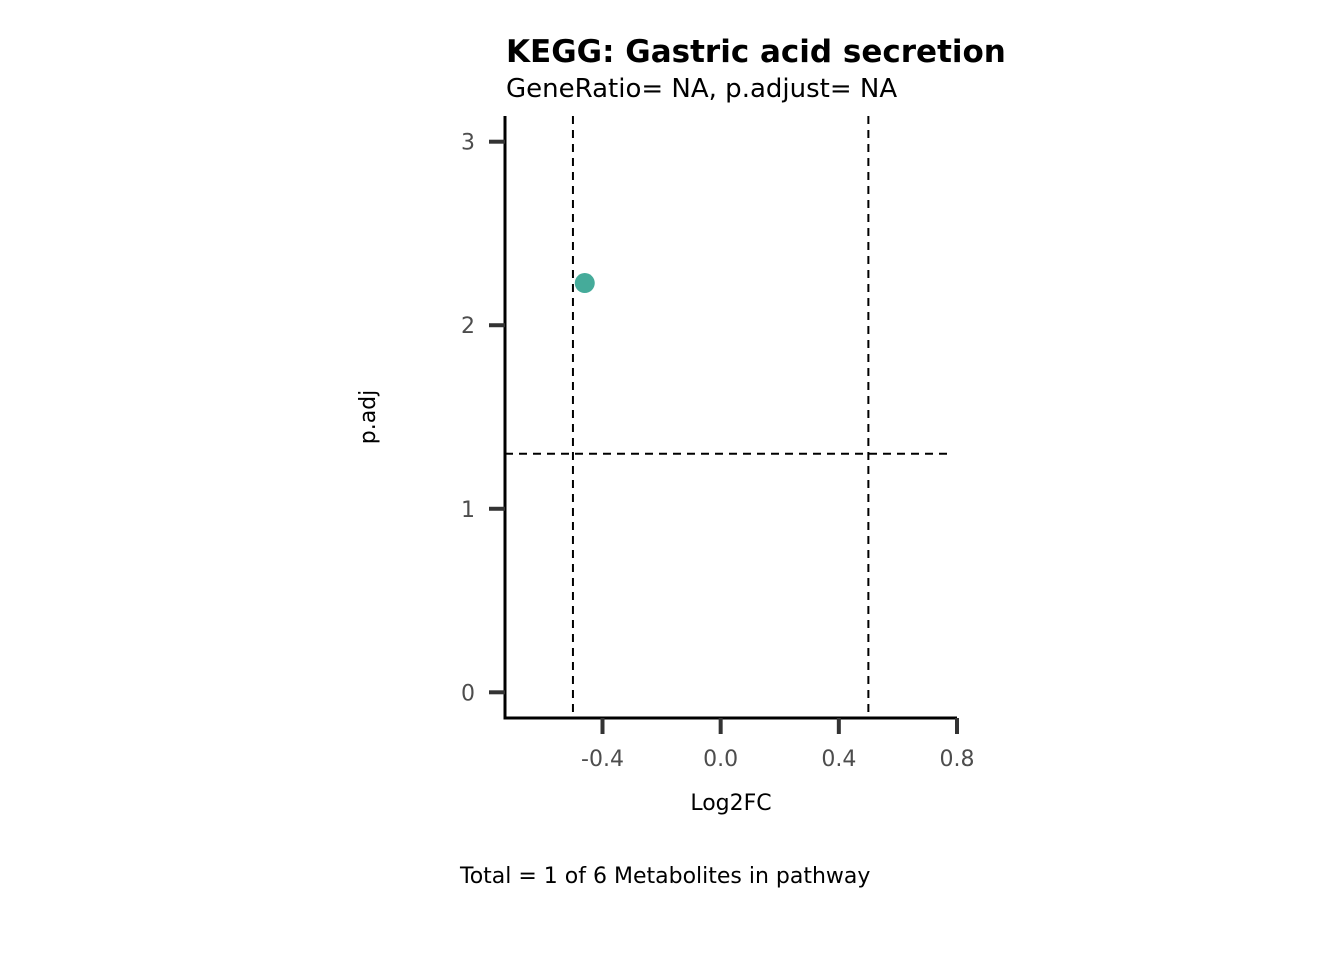  Describe the element at coordinates (664, 876) in the screenshot. I see `chart-caption: Total = 1 of 6 Metabolites in pathway` at that location.